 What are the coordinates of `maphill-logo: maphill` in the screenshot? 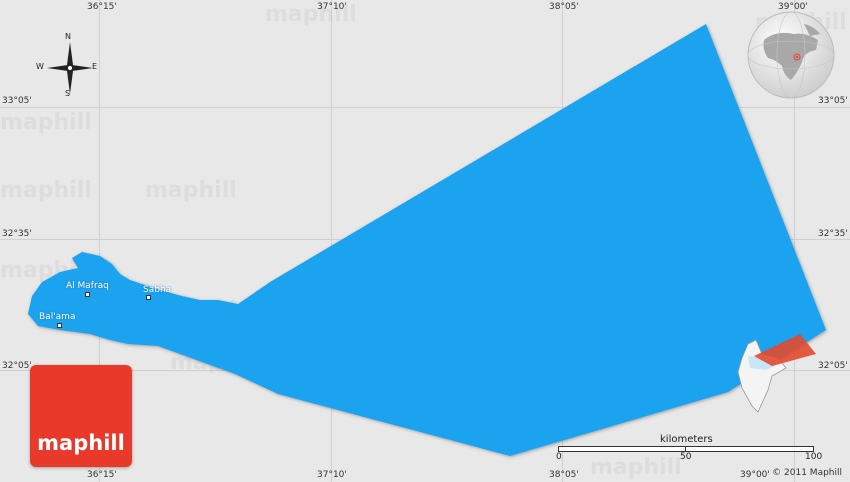 It's located at (81, 416).